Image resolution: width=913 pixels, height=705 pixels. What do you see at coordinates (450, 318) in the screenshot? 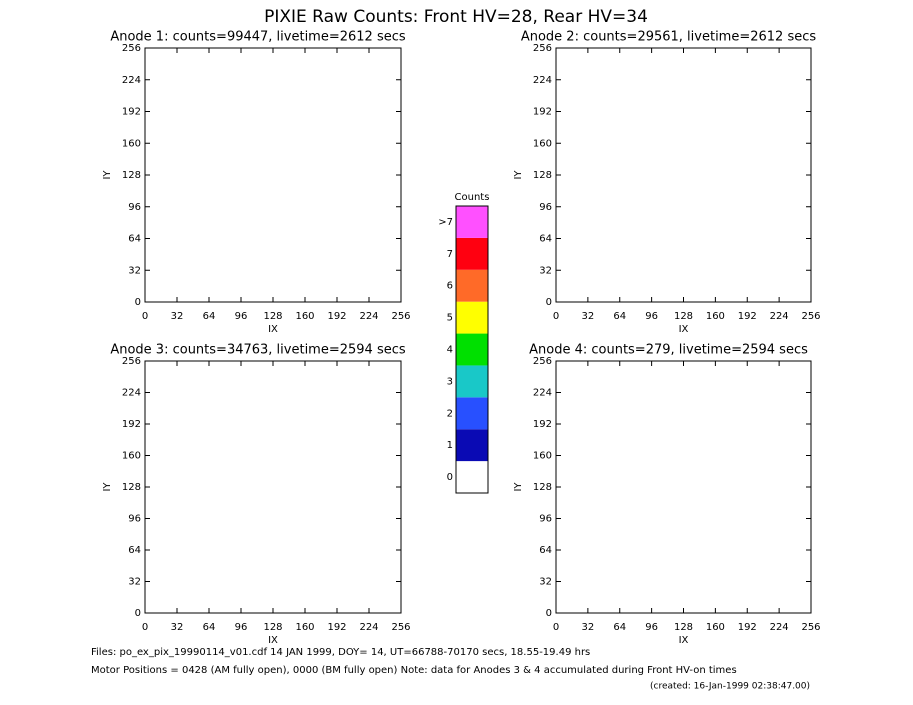
I see `colorbar-label: 5` at bounding box center [450, 318].